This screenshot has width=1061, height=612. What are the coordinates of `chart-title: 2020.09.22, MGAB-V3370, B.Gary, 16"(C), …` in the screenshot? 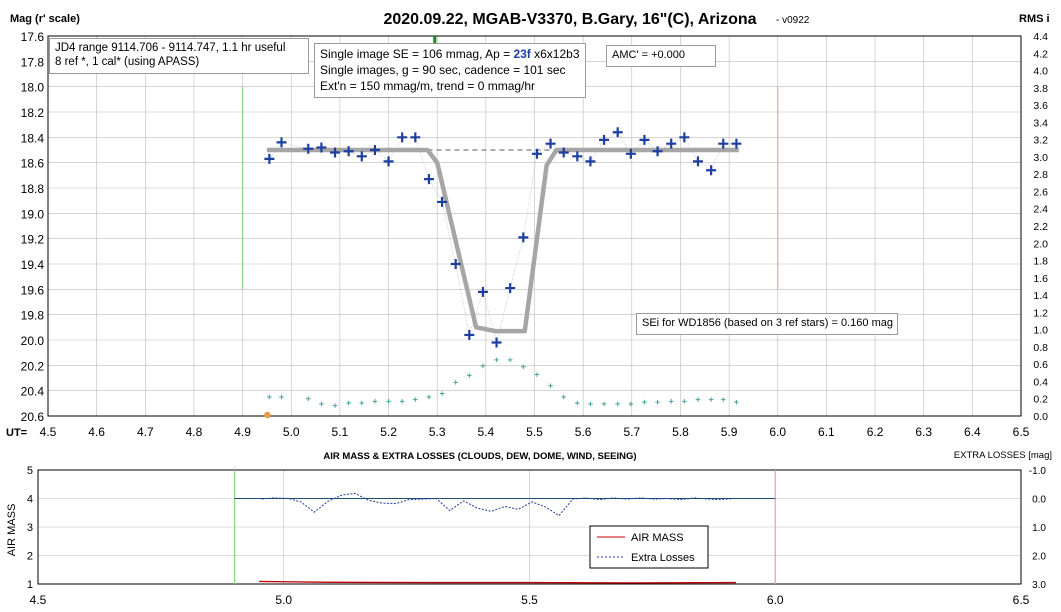 It's located at (569, 19).